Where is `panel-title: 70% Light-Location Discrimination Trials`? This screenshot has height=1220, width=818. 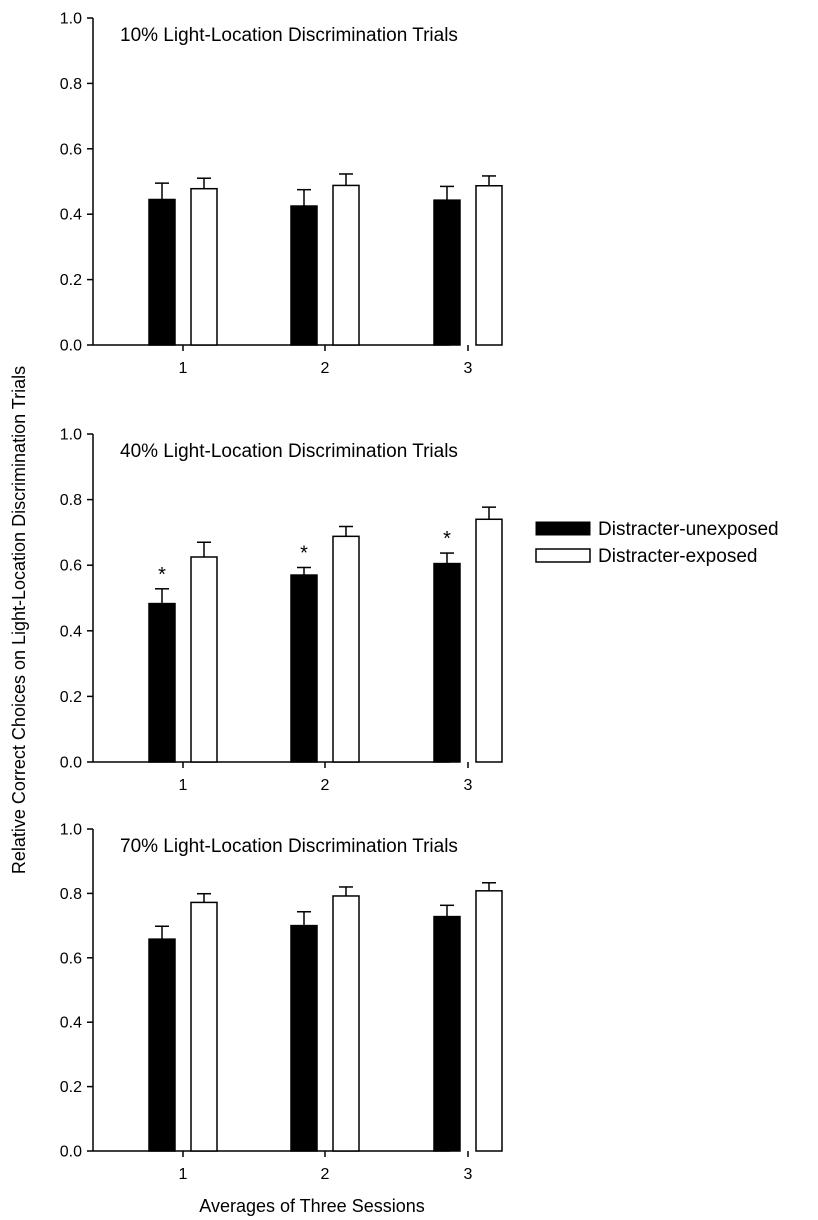
panel-title: 70% Light-Location Discrimination Trials is located at coordinates (289, 846).